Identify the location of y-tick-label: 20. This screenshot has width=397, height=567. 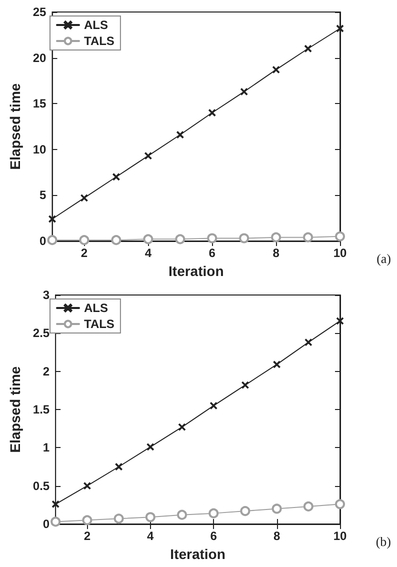
(39, 57).